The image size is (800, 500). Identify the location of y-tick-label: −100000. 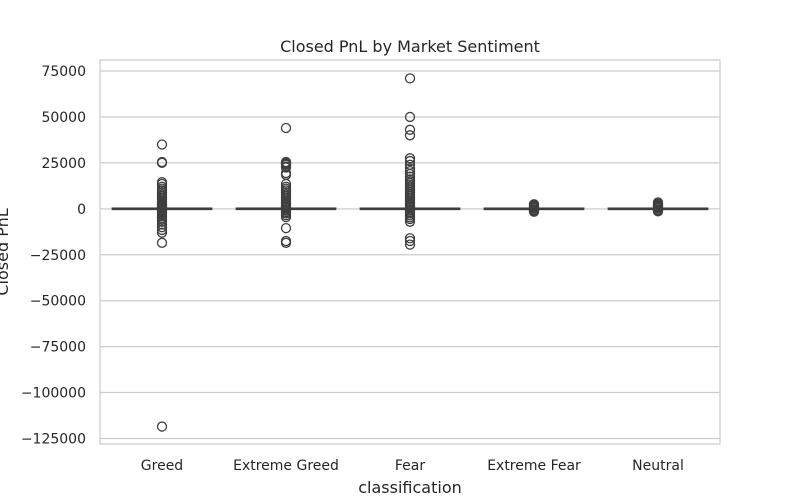
(53, 394).